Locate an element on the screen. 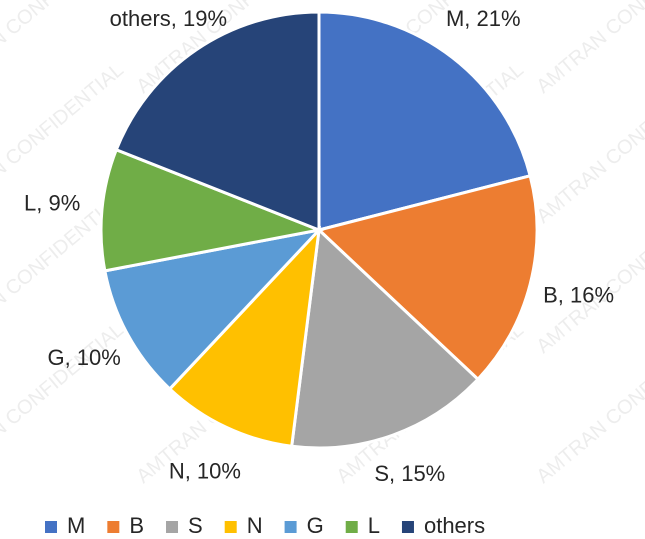 Image resolution: width=645 pixels, height=539 pixels. legend-label: B is located at coordinates (136, 525).